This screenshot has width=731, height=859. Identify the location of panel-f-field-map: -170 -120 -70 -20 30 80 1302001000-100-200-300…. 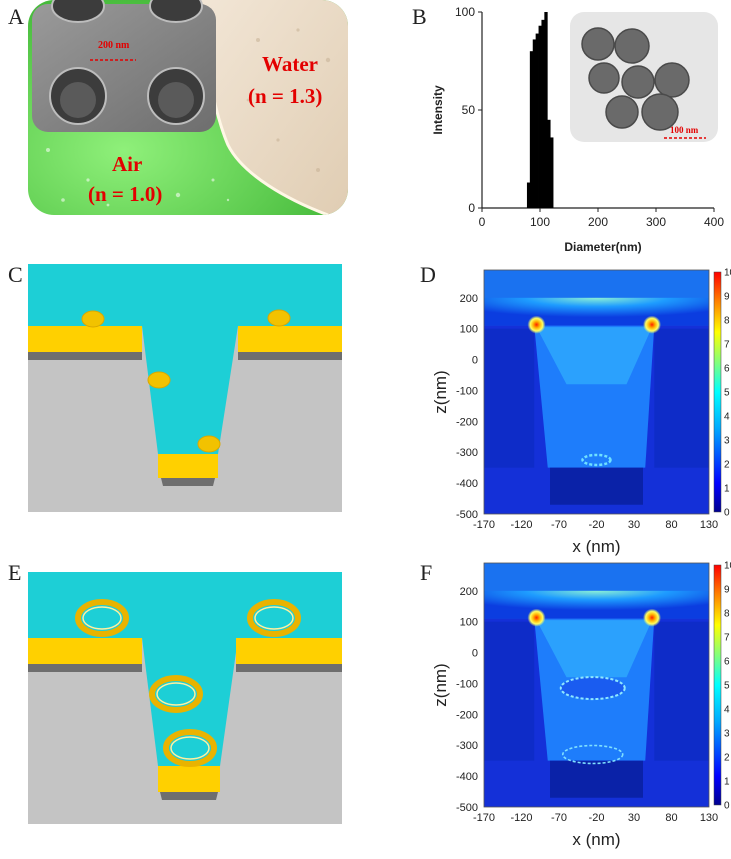
(581, 705).